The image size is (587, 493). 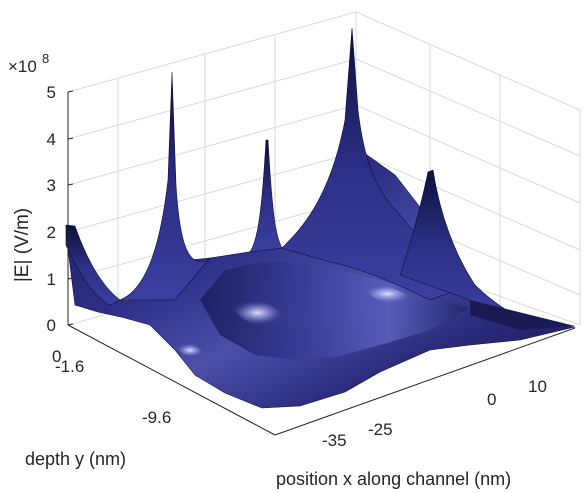 What do you see at coordinates (156, 417) in the screenshot?
I see `y-tick-label: -9.6` at bounding box center [156, 417].